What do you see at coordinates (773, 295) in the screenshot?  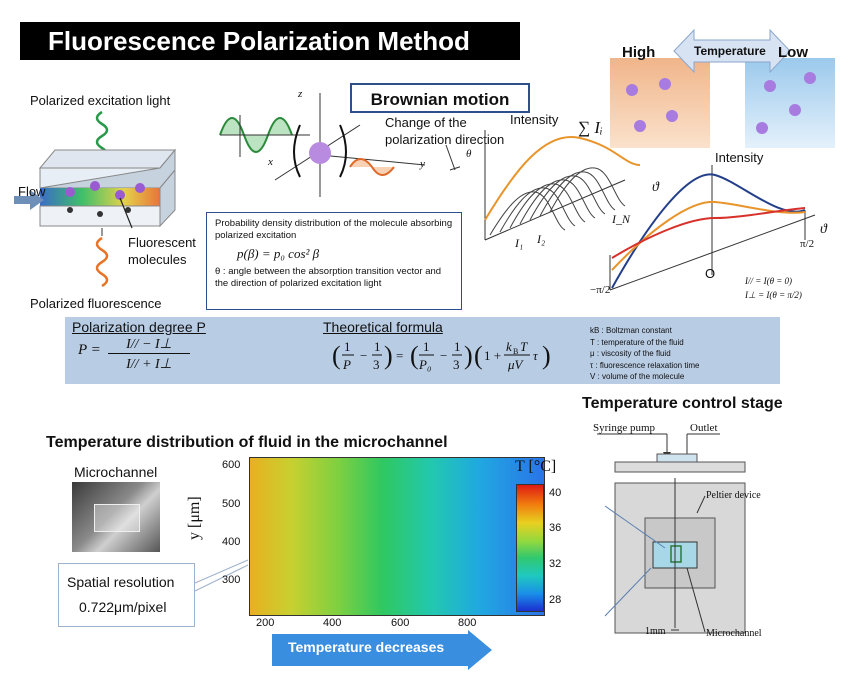 I see `i-perpendicular-definition: I⊥ = I(θ = π/2)` at bounding box center [773, 295].